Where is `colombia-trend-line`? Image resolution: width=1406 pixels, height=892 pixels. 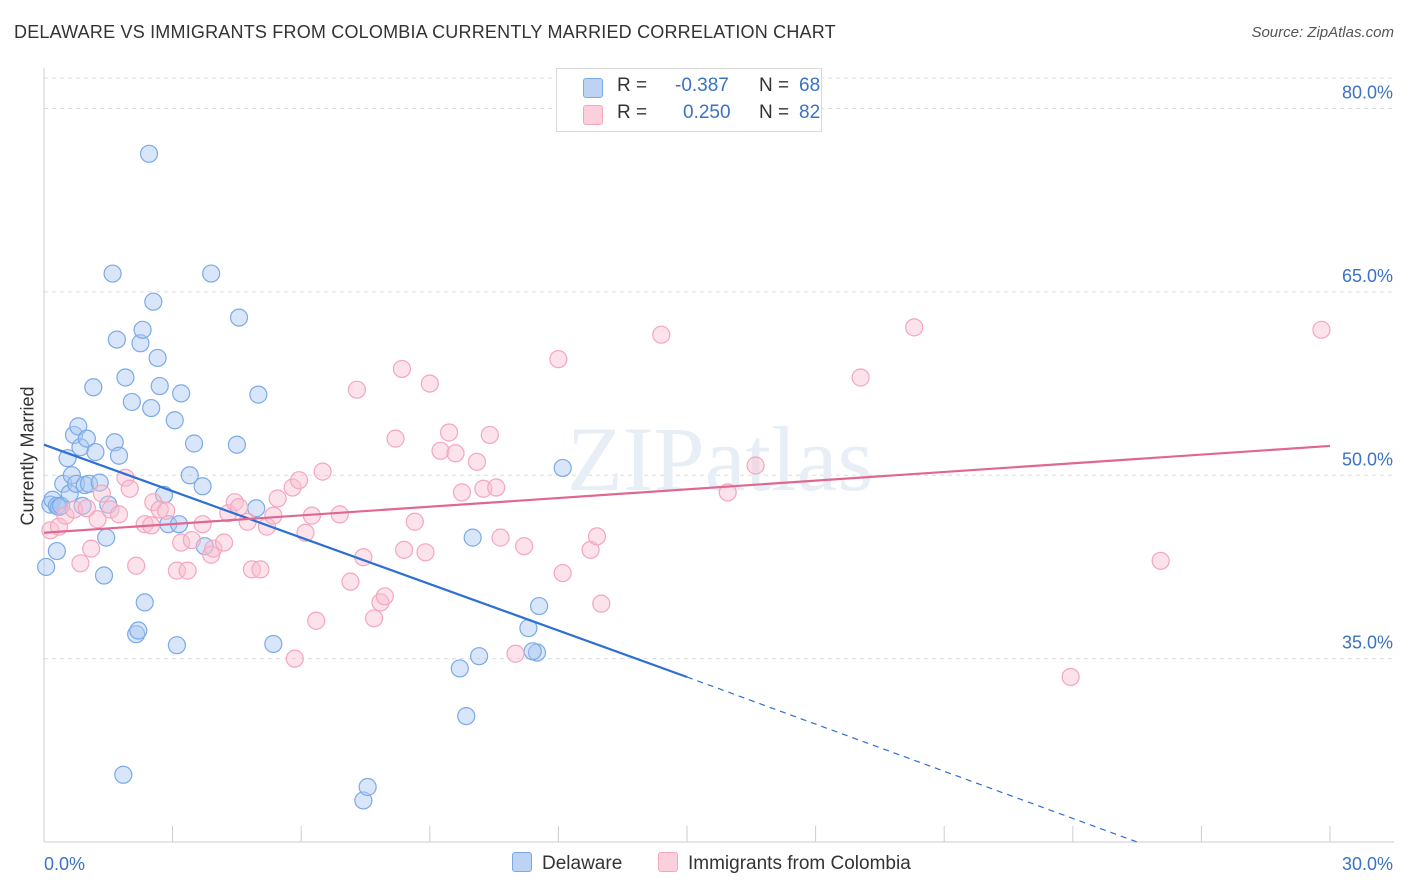 colombia-trend-line is located at coordinates (687, 489).